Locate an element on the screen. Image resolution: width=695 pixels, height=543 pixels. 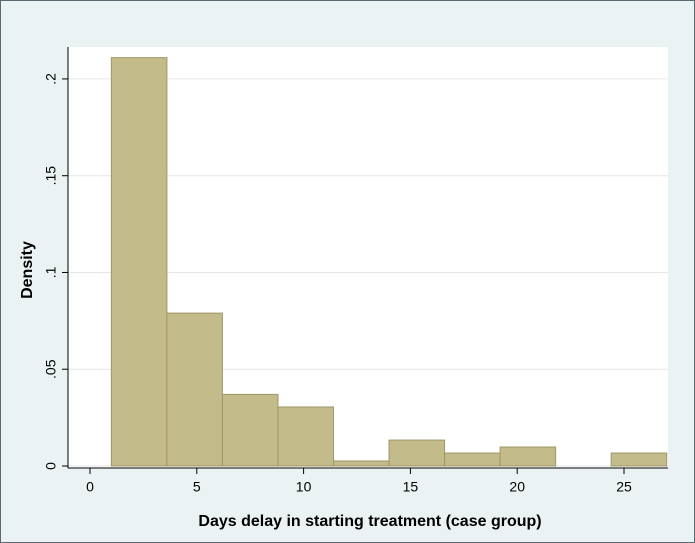
y-tick-label: .15 is located at coordinates (51, 176).